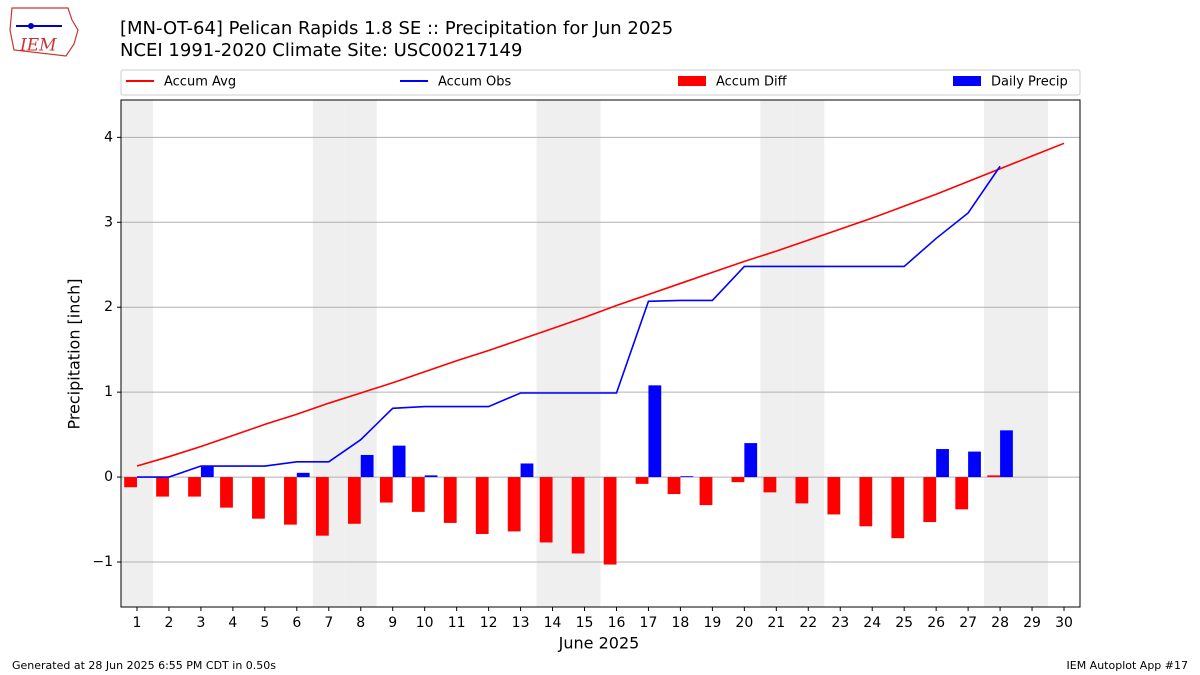 This screenshot has width=1200, height=675. I want to click on y-tick-label: −1, so click(102, 562).